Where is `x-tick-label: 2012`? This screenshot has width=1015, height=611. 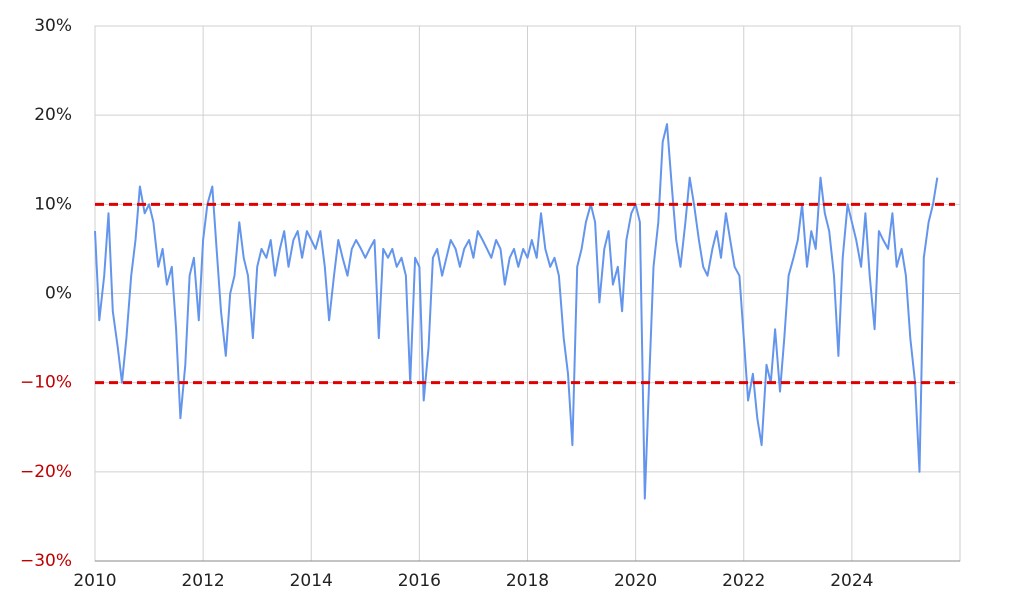 x-tick-label: 2012 is located at coordinates (202, 581).